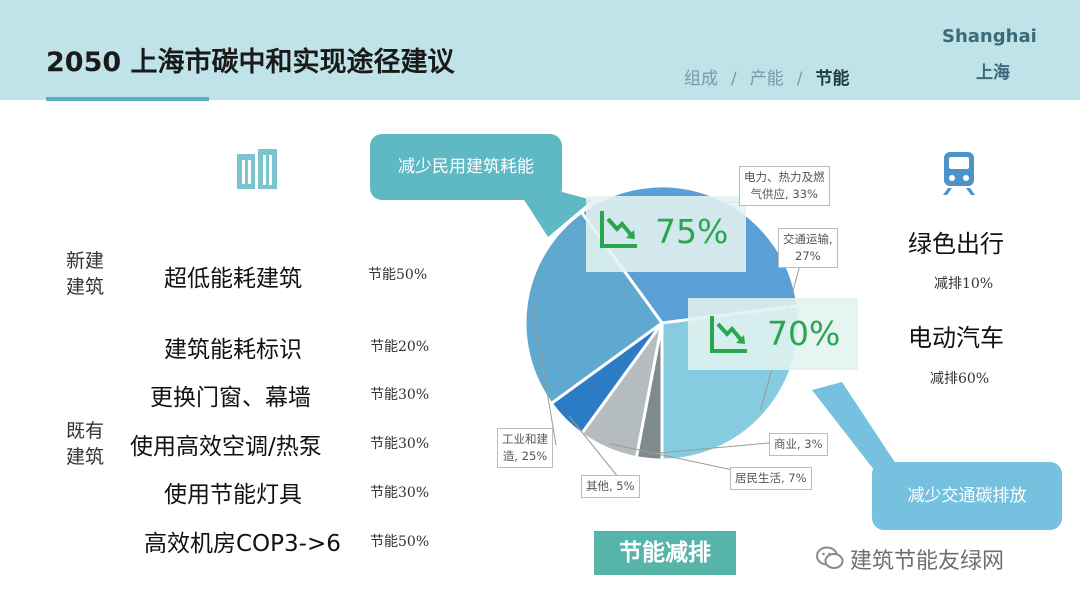 This screenshot has height=607, width=1080. What do you see at coordinates (956, 244) in the screenshot?
I see `transport-green-travel: 绿色出行` at bounding box center [956, 244].